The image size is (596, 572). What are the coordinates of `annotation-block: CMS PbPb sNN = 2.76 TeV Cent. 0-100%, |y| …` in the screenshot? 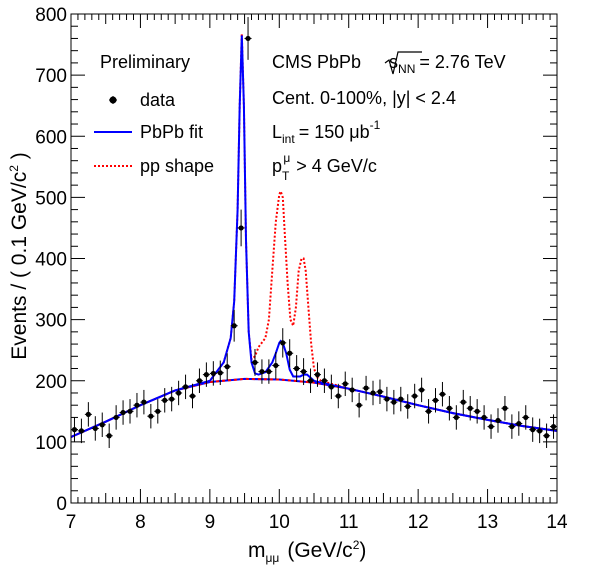 It's located at (389, 117).